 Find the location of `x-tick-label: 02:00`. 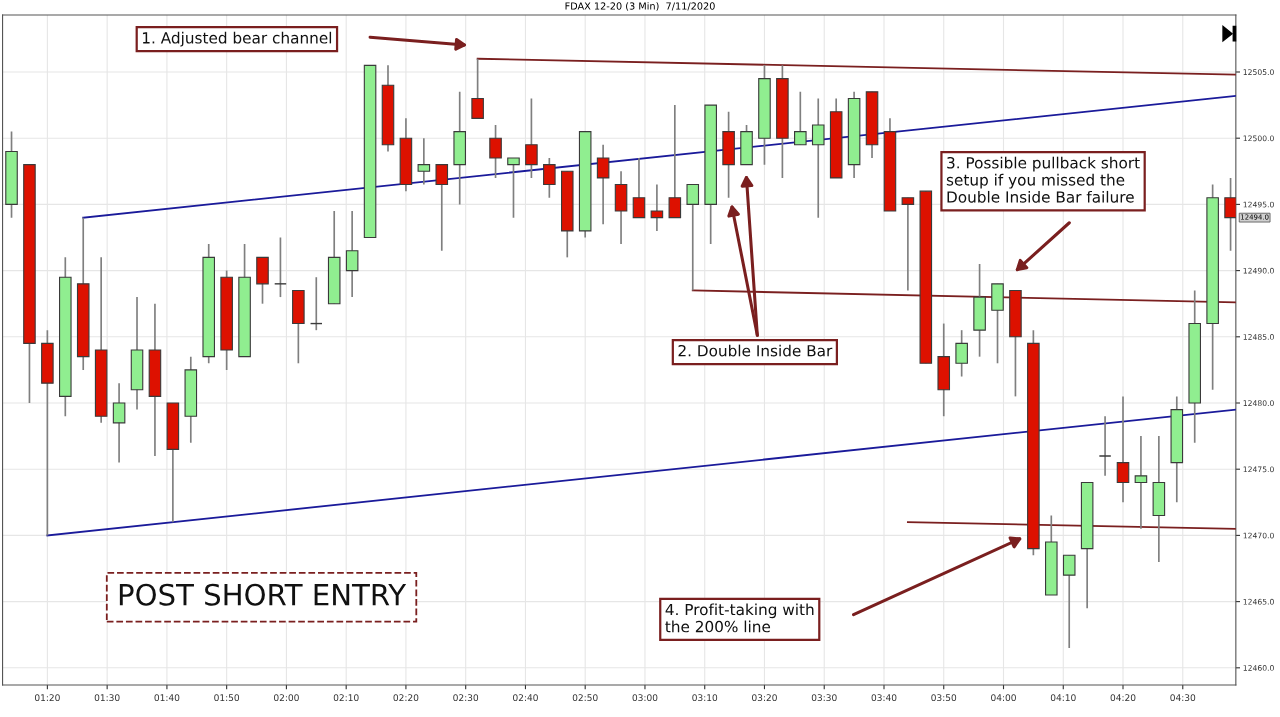

x-tick-label: 02:00 is located at coordinates (286, 698).